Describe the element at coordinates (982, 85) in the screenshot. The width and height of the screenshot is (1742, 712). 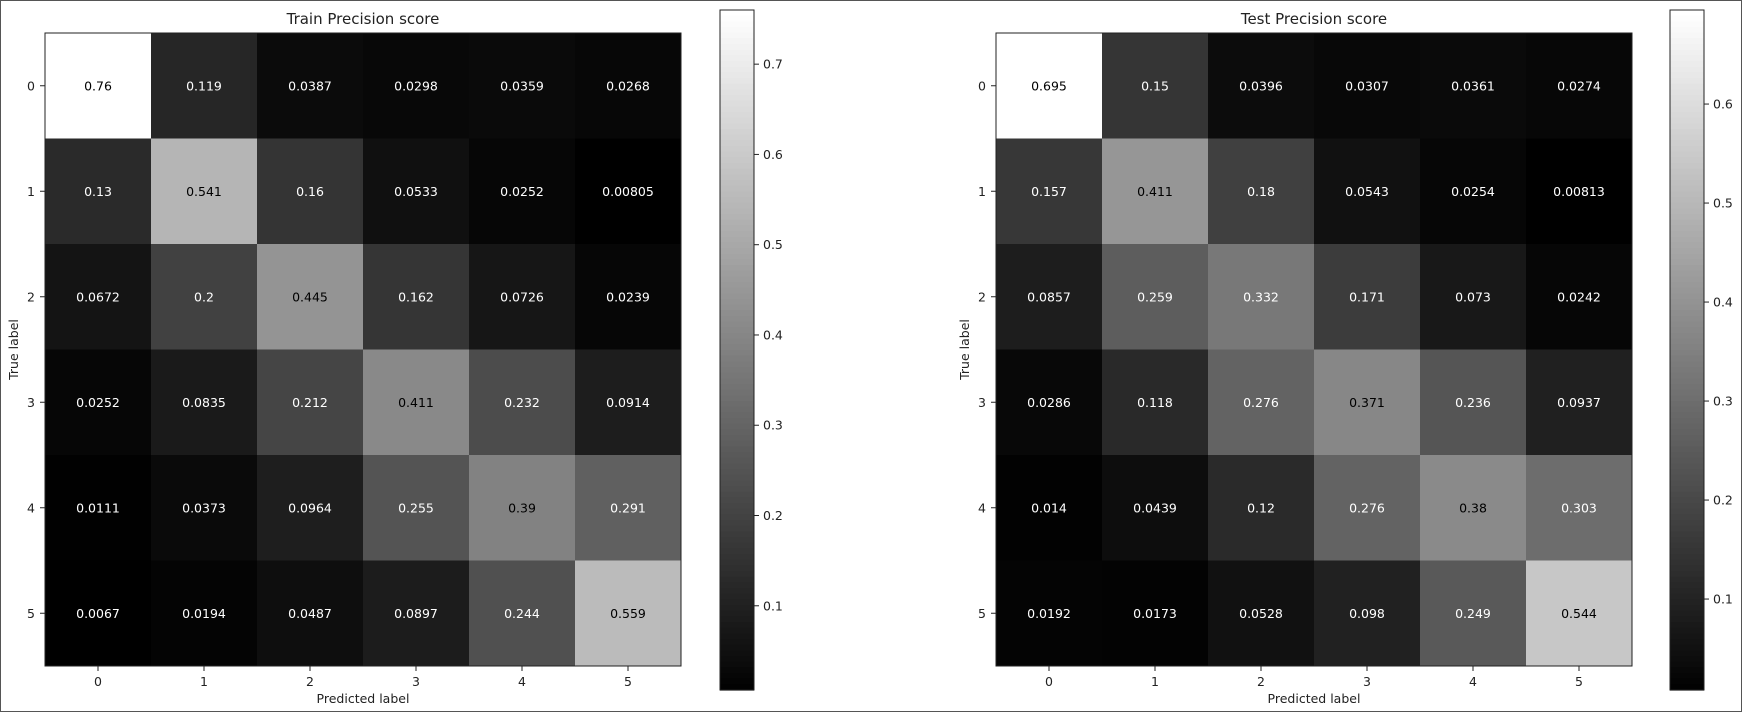
I see `y-tick-label: 0` at that location.